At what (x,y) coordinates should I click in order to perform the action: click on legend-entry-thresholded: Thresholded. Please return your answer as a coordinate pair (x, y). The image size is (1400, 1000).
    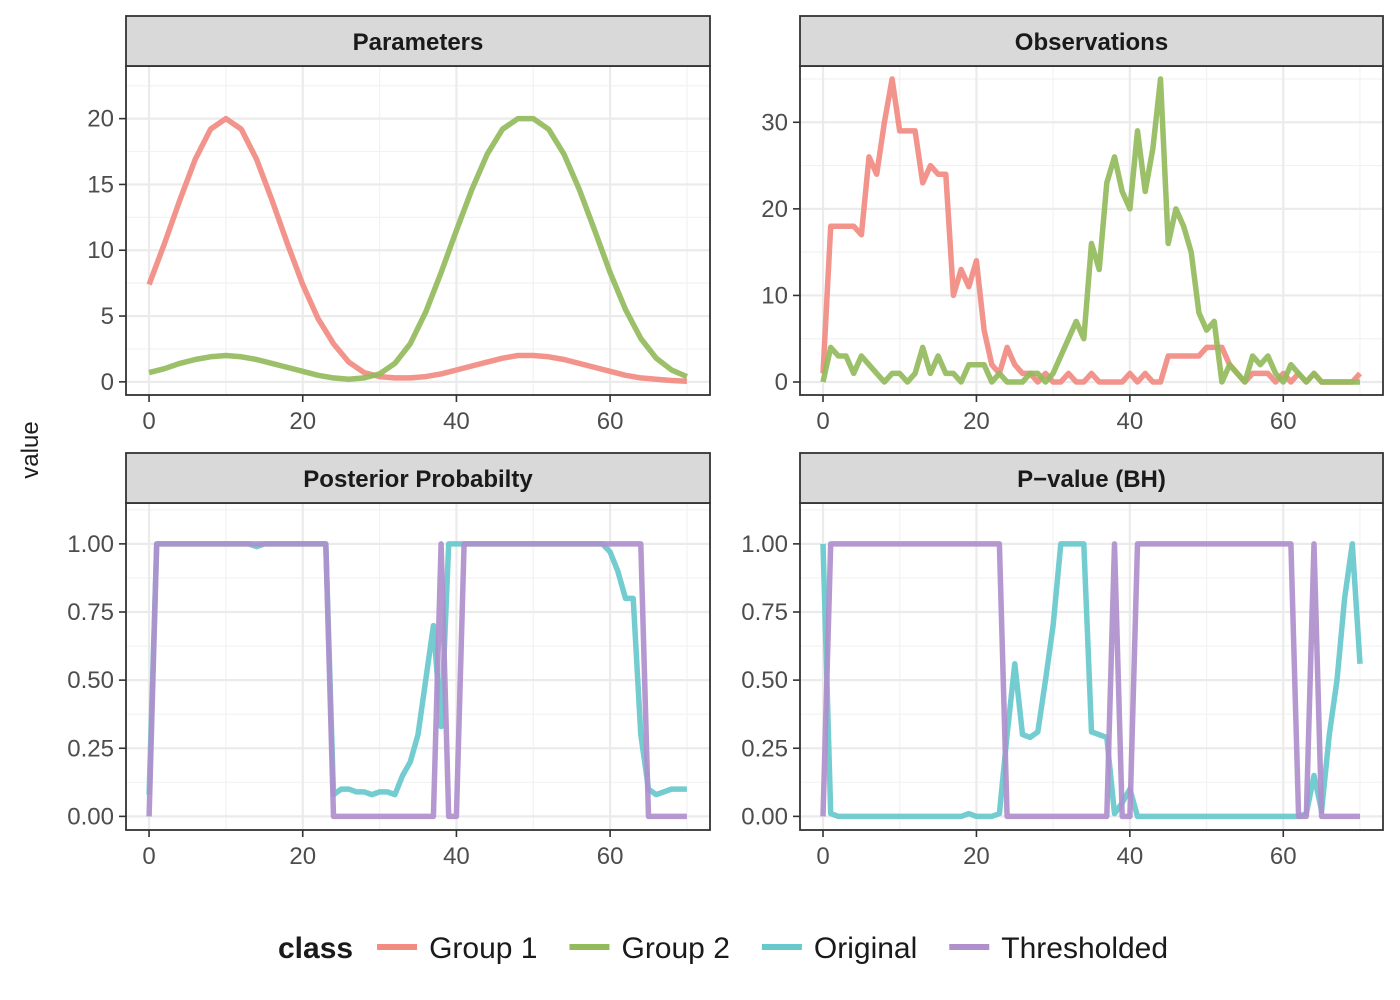
    Looking at the image, I should click on (1058, 948).